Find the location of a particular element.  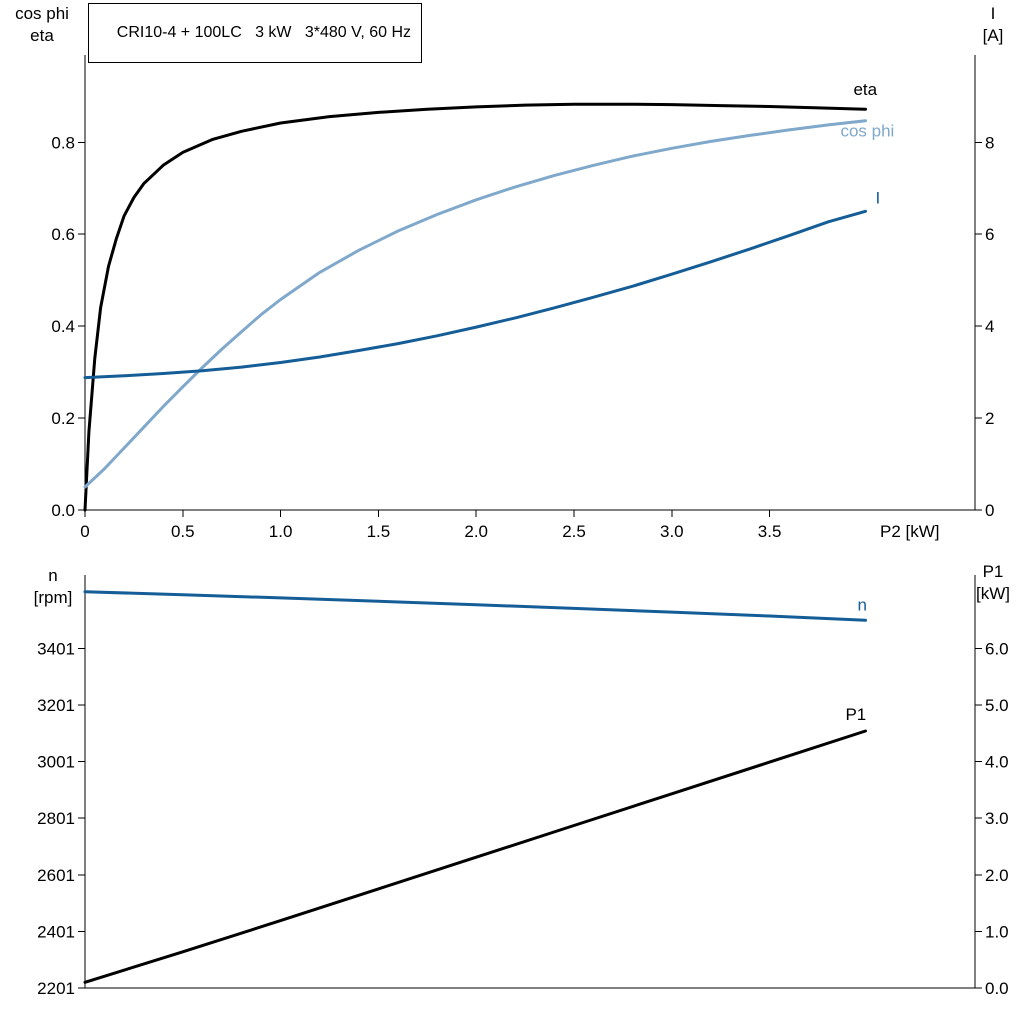

axis-title-eta: eta is located at coordinates (42, 35).